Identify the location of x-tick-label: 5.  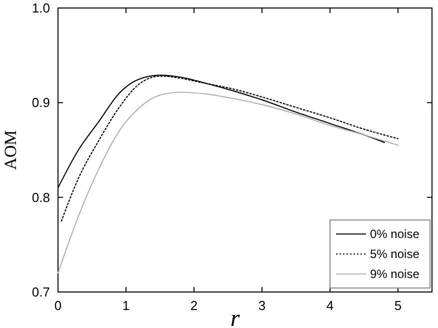
(398, 305).